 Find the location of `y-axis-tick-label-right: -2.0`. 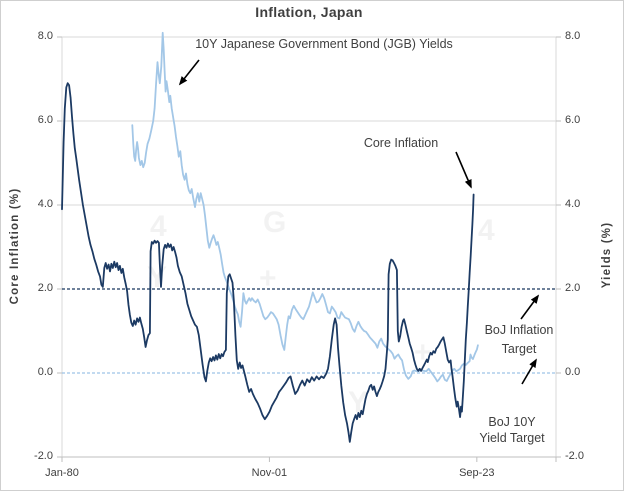

y-axis-tick-label-right: -2.0 is located at coordinates (574, 456).